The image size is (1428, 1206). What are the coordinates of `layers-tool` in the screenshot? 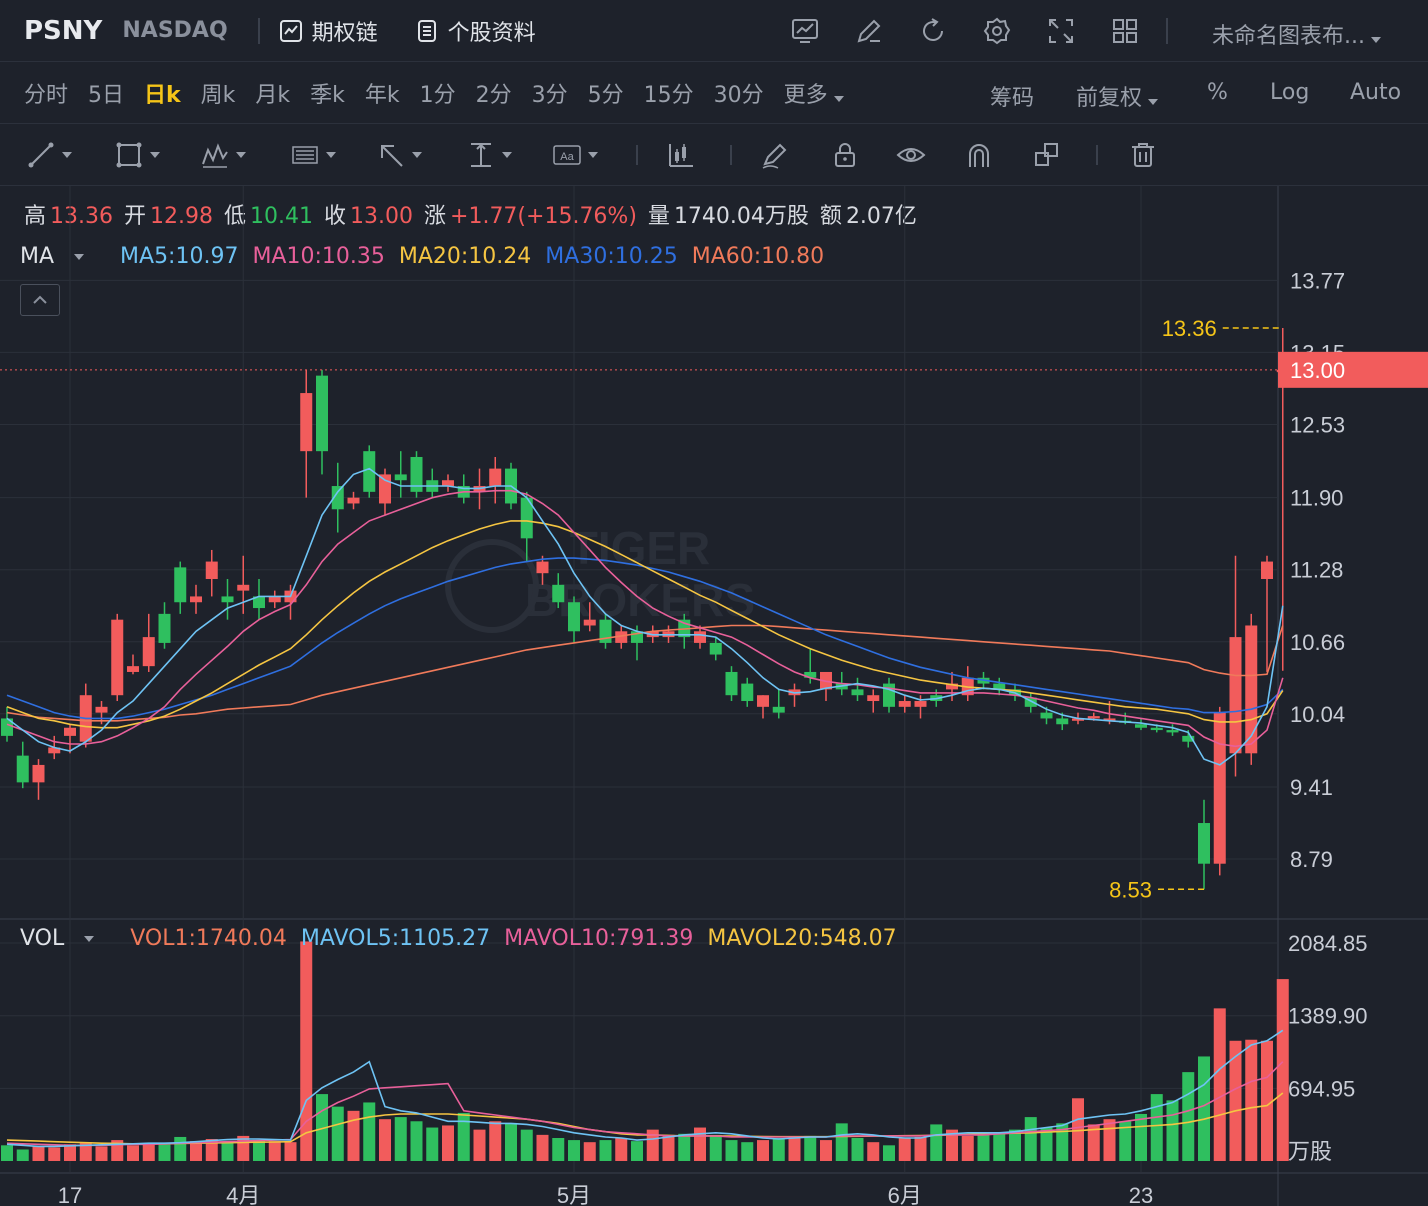 It's located at (1047, 155).